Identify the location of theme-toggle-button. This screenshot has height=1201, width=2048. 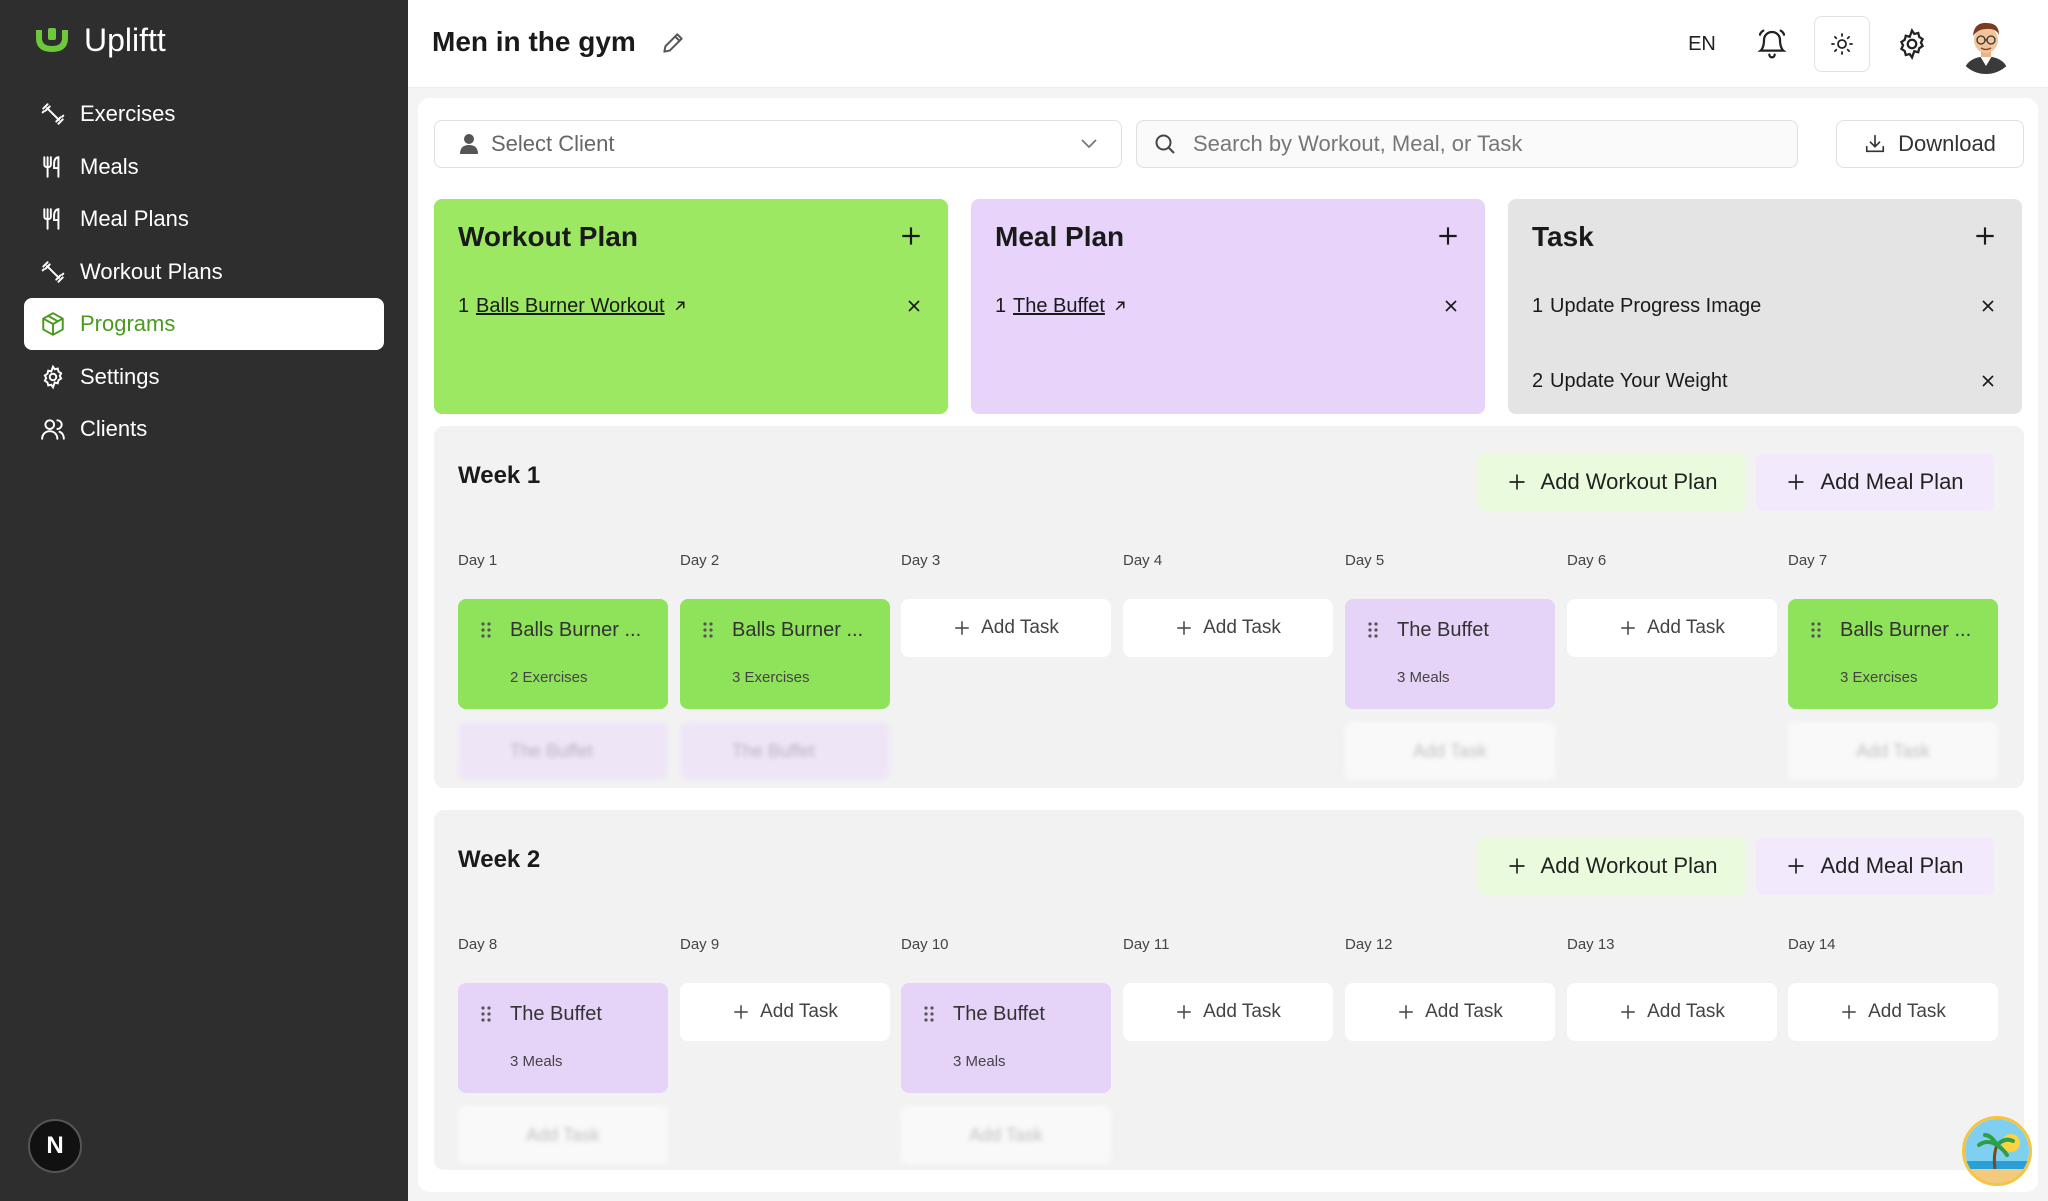
(1842, 44).